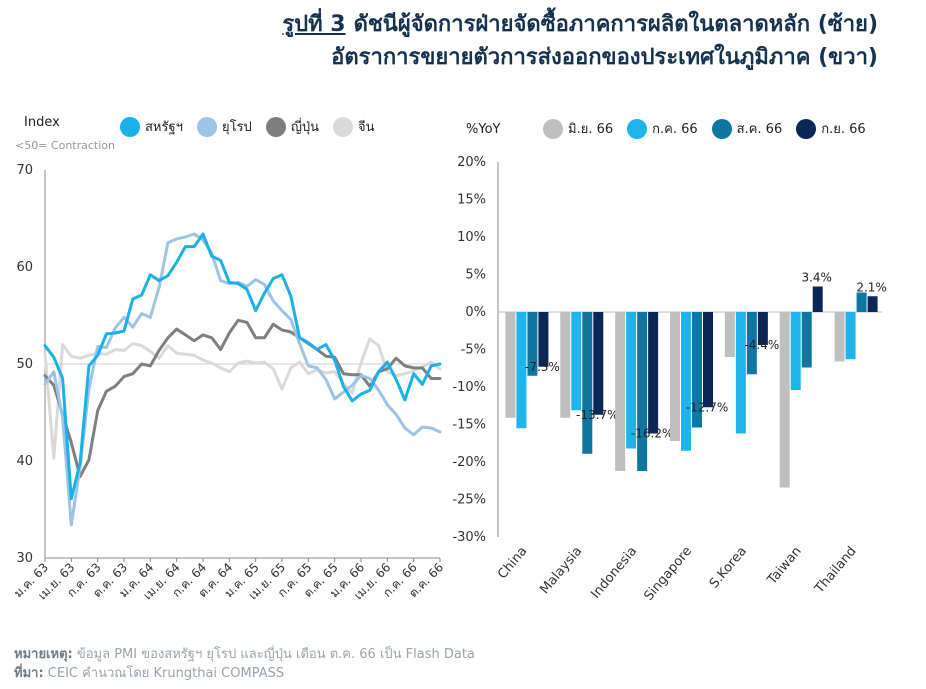 The width and height of the screenshot is (926, 689). I want to click on bar-legend-item: ก.ย. 66, so click(831, 128).